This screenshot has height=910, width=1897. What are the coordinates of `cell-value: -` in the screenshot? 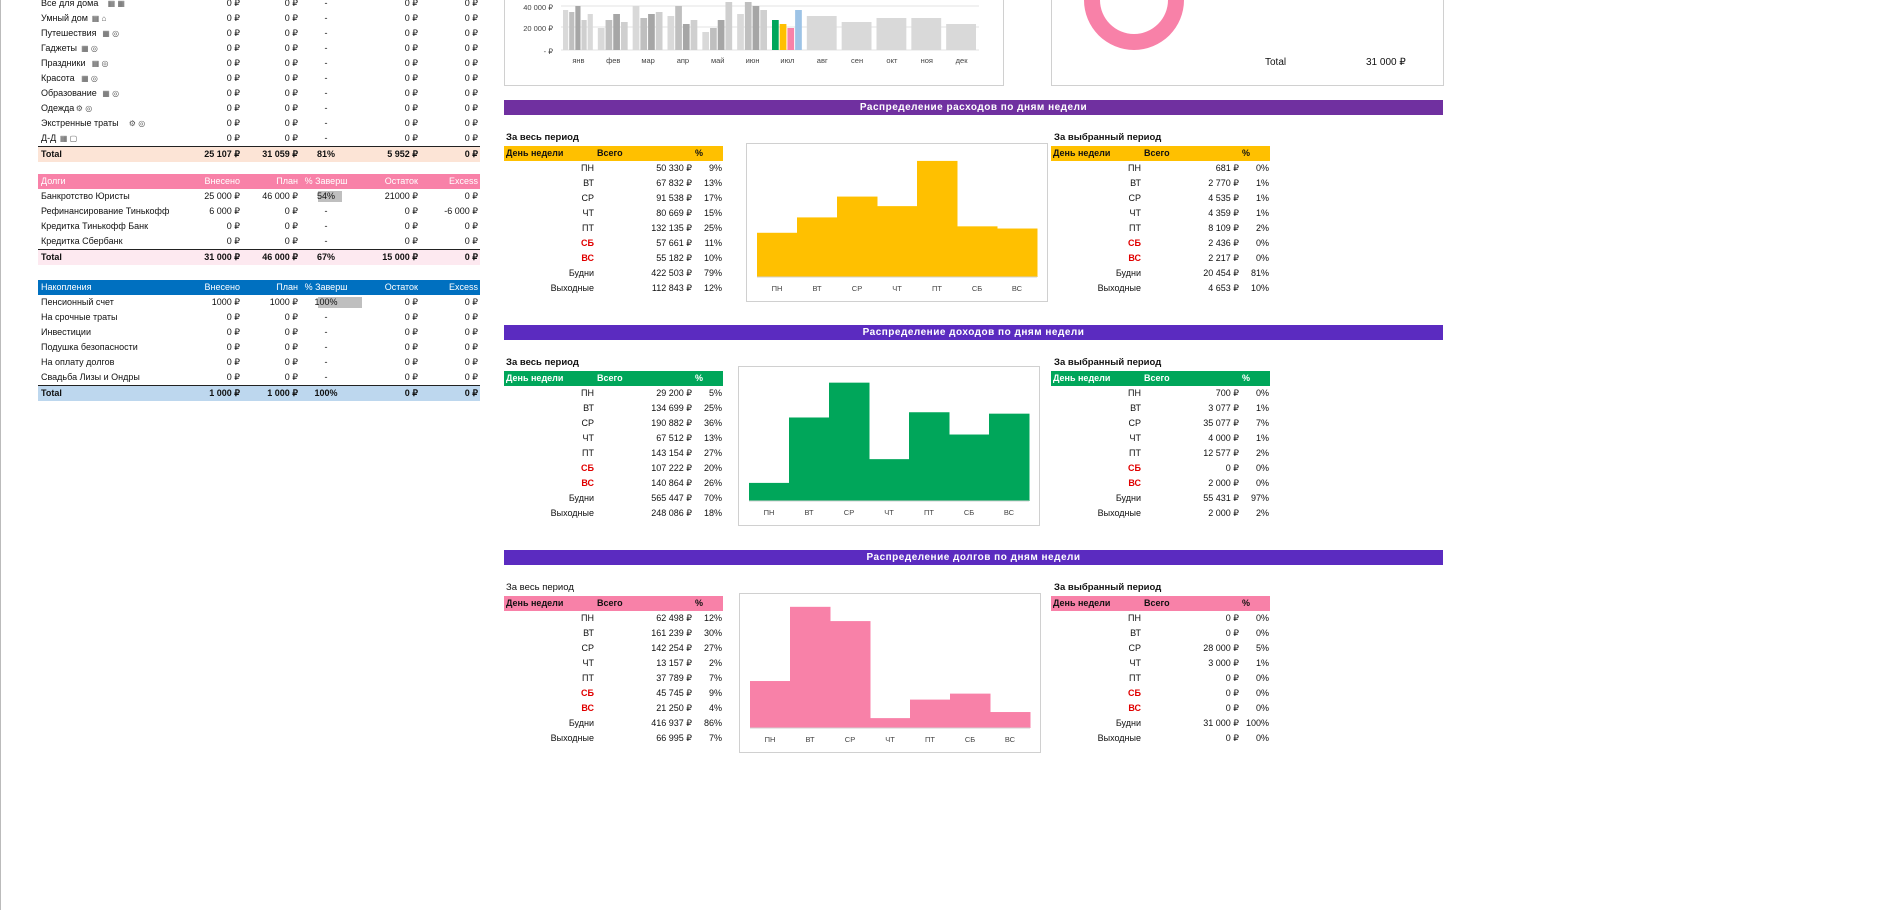 It's located at (326, 211).